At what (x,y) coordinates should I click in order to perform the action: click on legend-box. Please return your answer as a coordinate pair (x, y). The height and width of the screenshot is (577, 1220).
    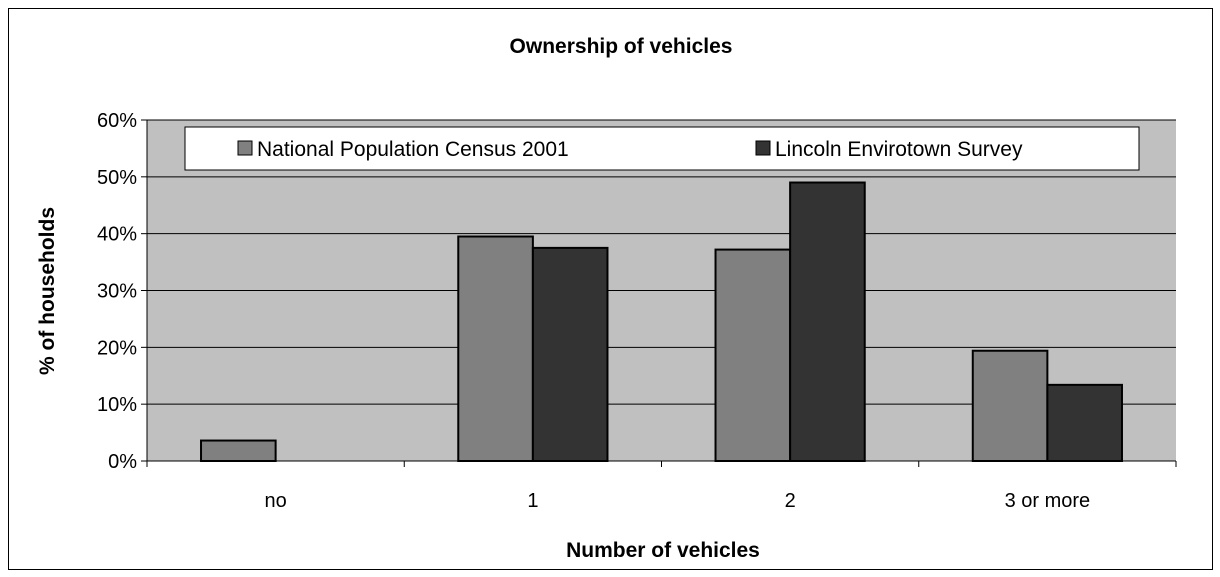
    Looking at the image, I should click on (662, 148).